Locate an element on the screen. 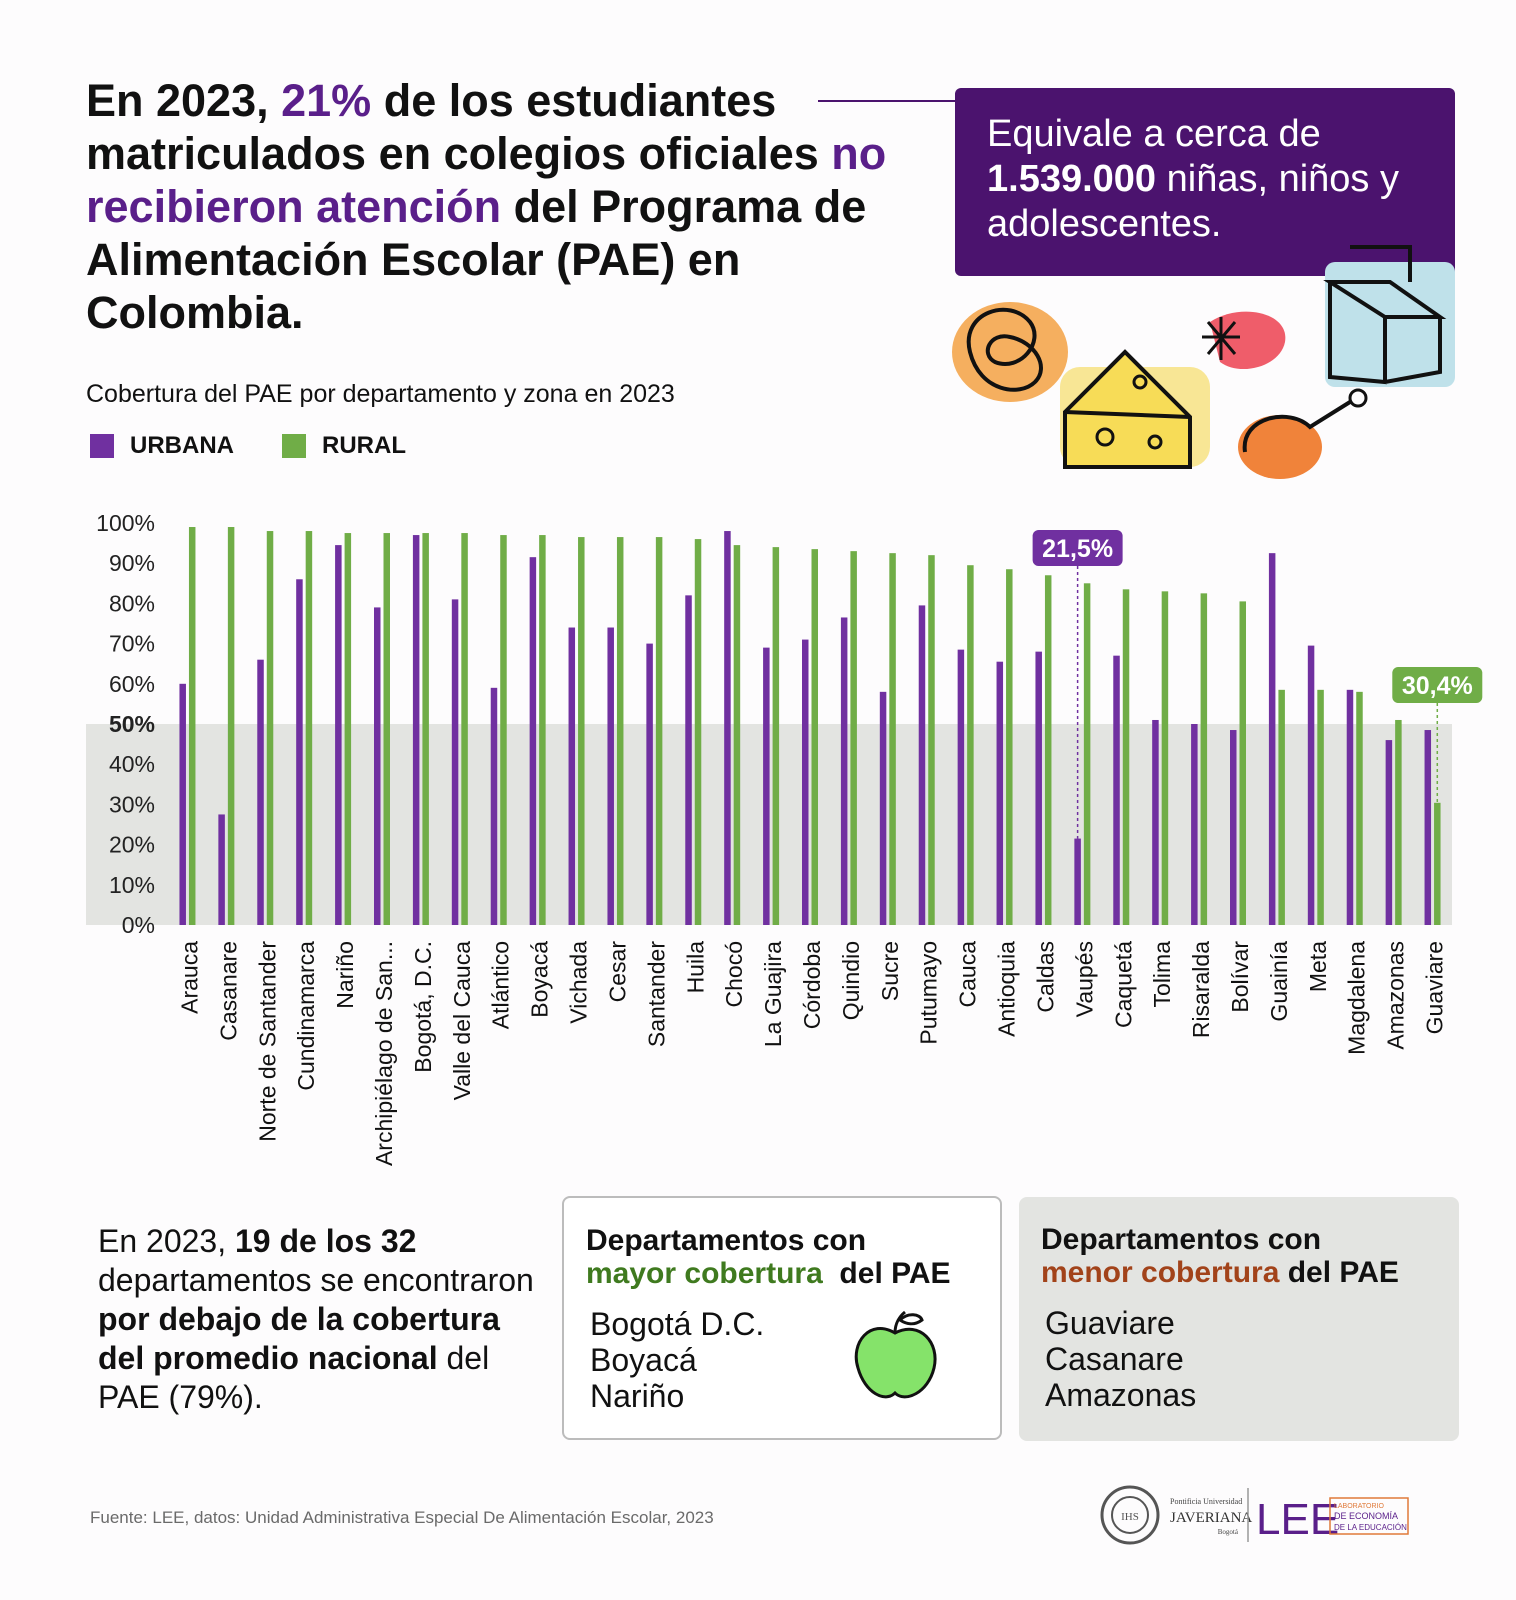 This screenshot has height=1600, width=1516. x-tick-label: Norte de Santander is located at coordinates (267, 1041).